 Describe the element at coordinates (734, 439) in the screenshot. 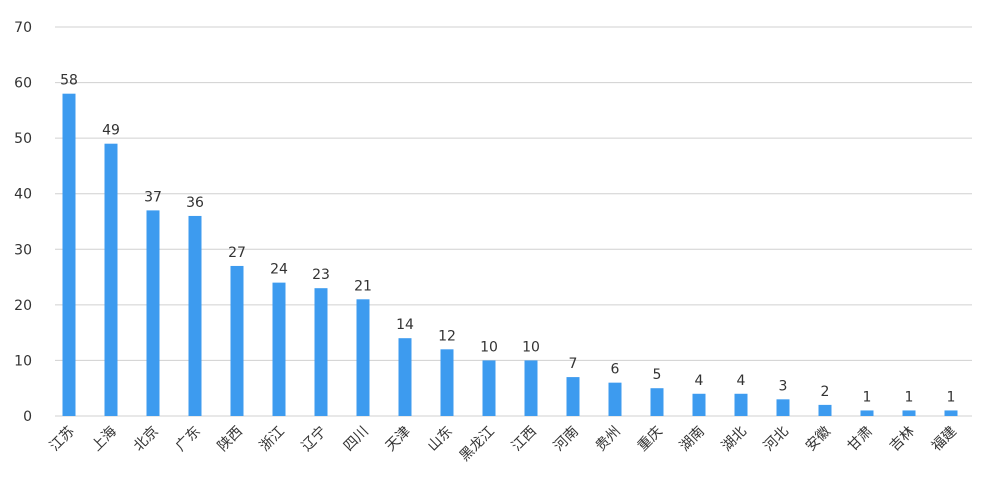

I see `x-tick-label: 湖北` at that location.